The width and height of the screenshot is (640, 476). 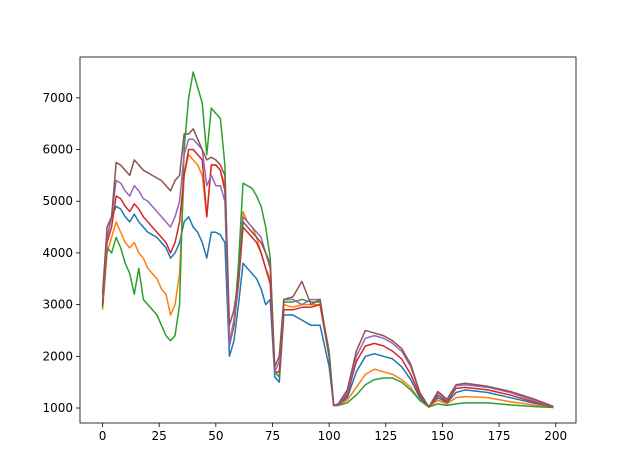 I want to click on x-tick-label: 125, so click(x=385, y=436).